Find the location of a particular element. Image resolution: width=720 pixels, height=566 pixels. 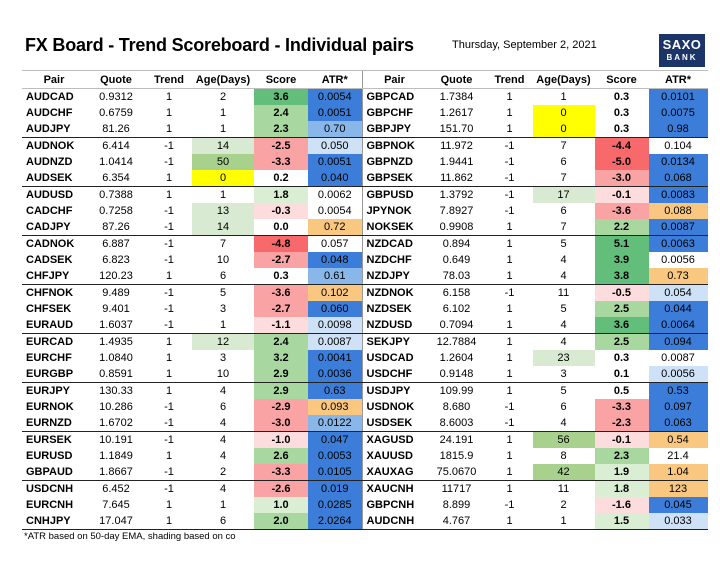

score-cell: 1.8 is located at coordinates (621, 488).